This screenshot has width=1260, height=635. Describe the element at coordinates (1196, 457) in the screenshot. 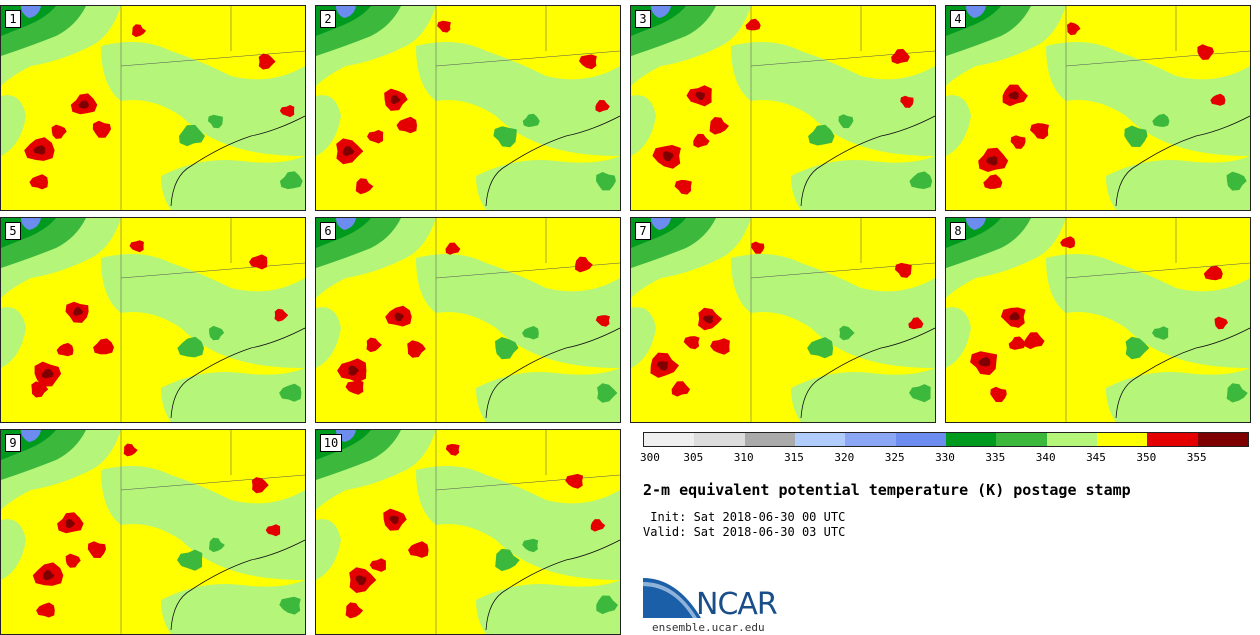

I see `colorbar-tick-label: 355` at that location.